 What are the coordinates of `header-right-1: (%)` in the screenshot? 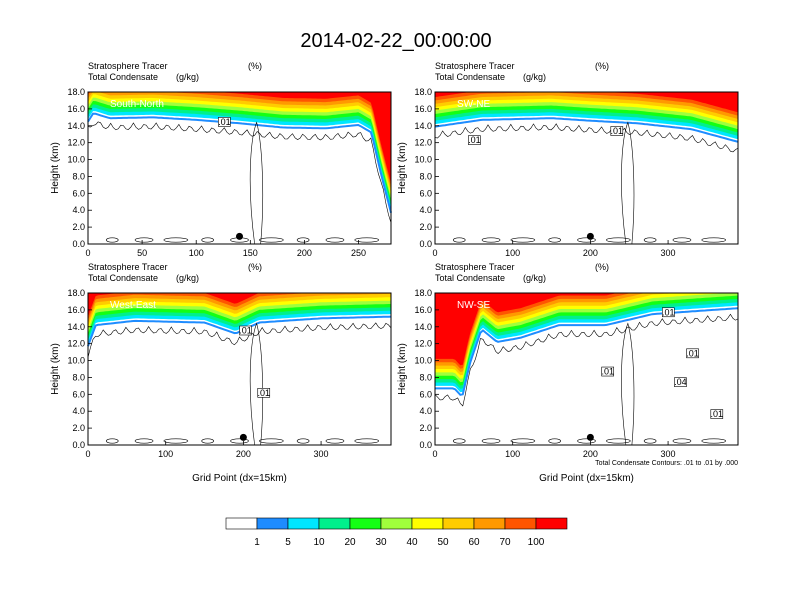 It's located at (255, 66).